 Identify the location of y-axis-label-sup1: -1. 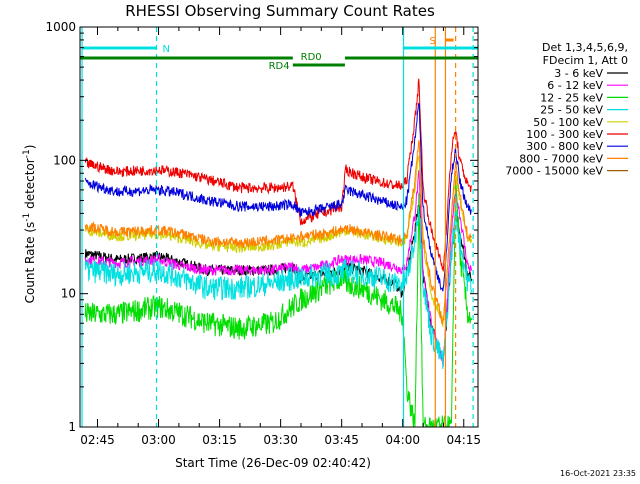
(27, 217).